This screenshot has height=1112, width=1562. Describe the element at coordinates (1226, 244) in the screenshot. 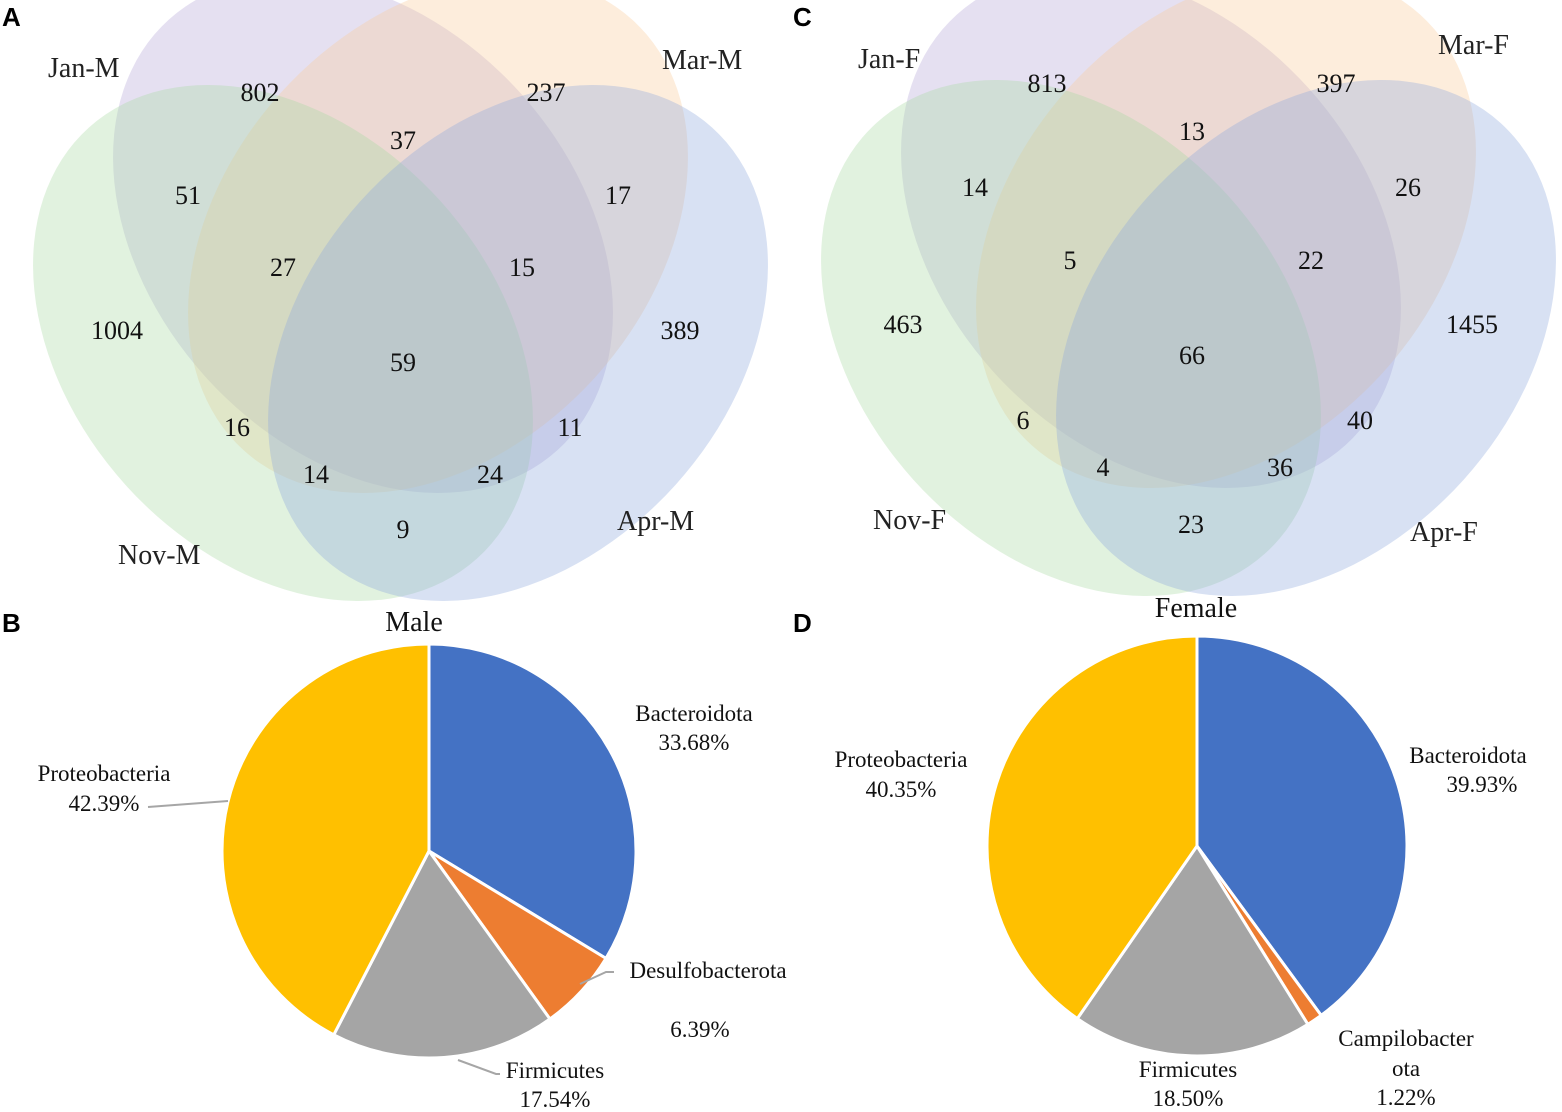

I see `venn-set-ellipse-mar-f` at that location.